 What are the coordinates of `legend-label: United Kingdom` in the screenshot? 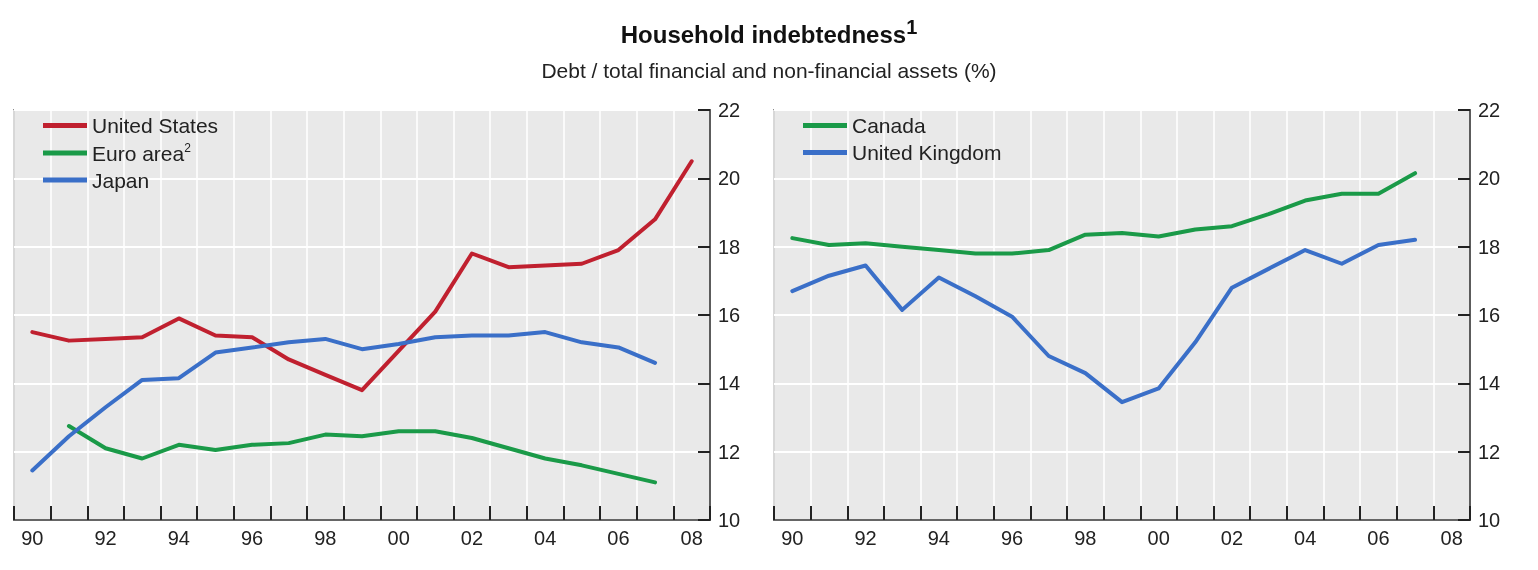 It's located at (927, 152).